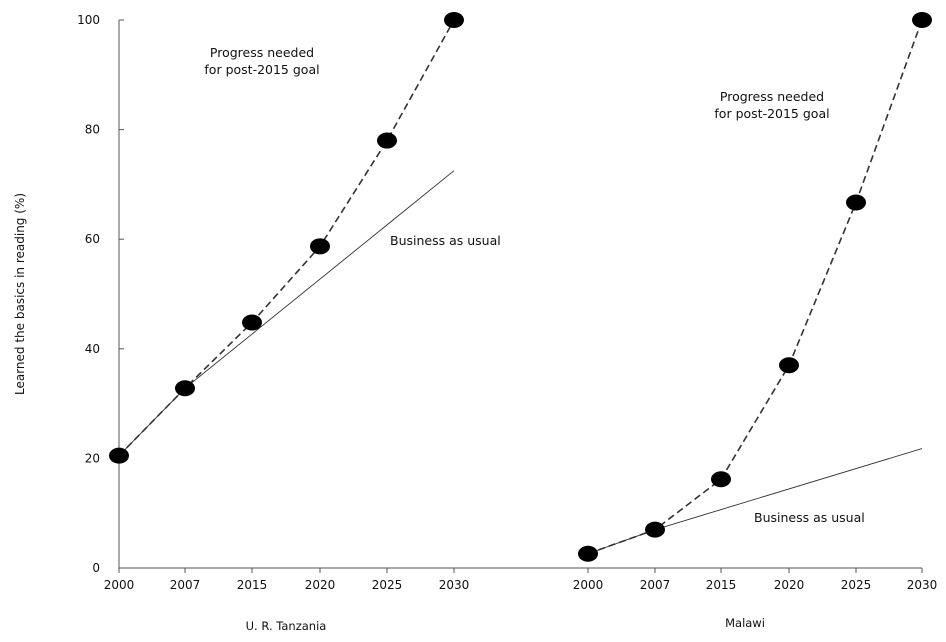 The width and height of the screenshot is (946, 642). What do you see at coordinates (20, 294) in the screenshot?
I see `y-axis-label: Learned the basics in reading (%)` at bounding box center [20, 294].